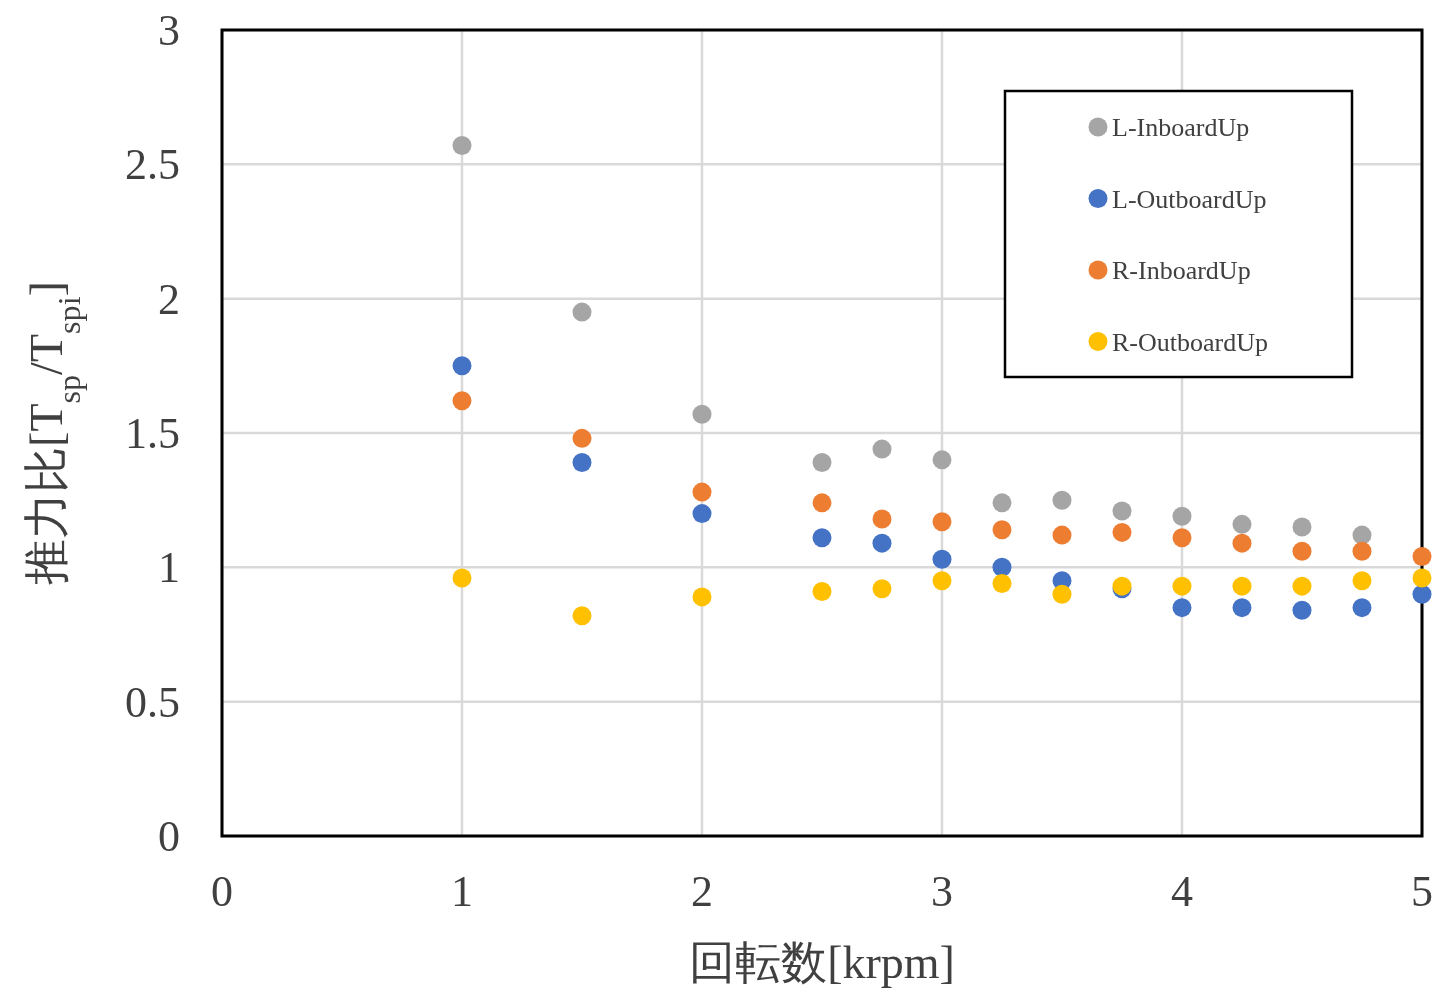  Describe the element at coordinates (1182, 891) in the screenshot. I see `x-tick-label: 4` at that location.